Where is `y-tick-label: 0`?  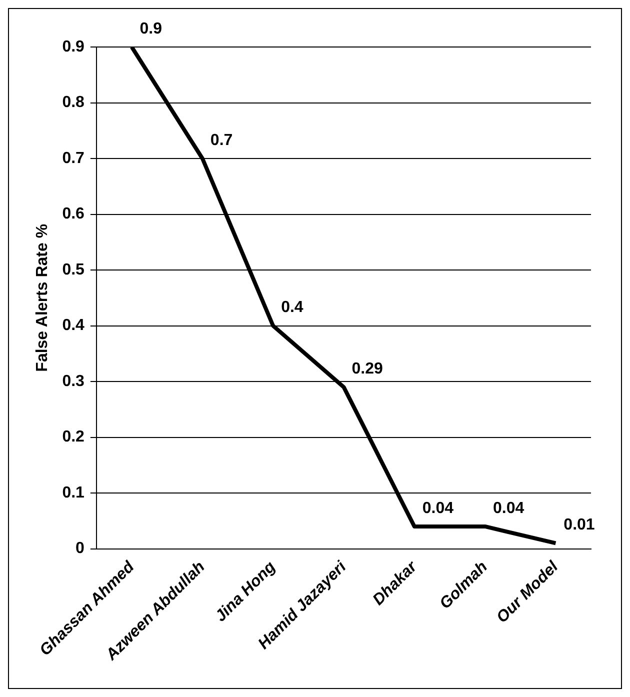
y-tick-label: 0 is located at coordinates (80, 549).